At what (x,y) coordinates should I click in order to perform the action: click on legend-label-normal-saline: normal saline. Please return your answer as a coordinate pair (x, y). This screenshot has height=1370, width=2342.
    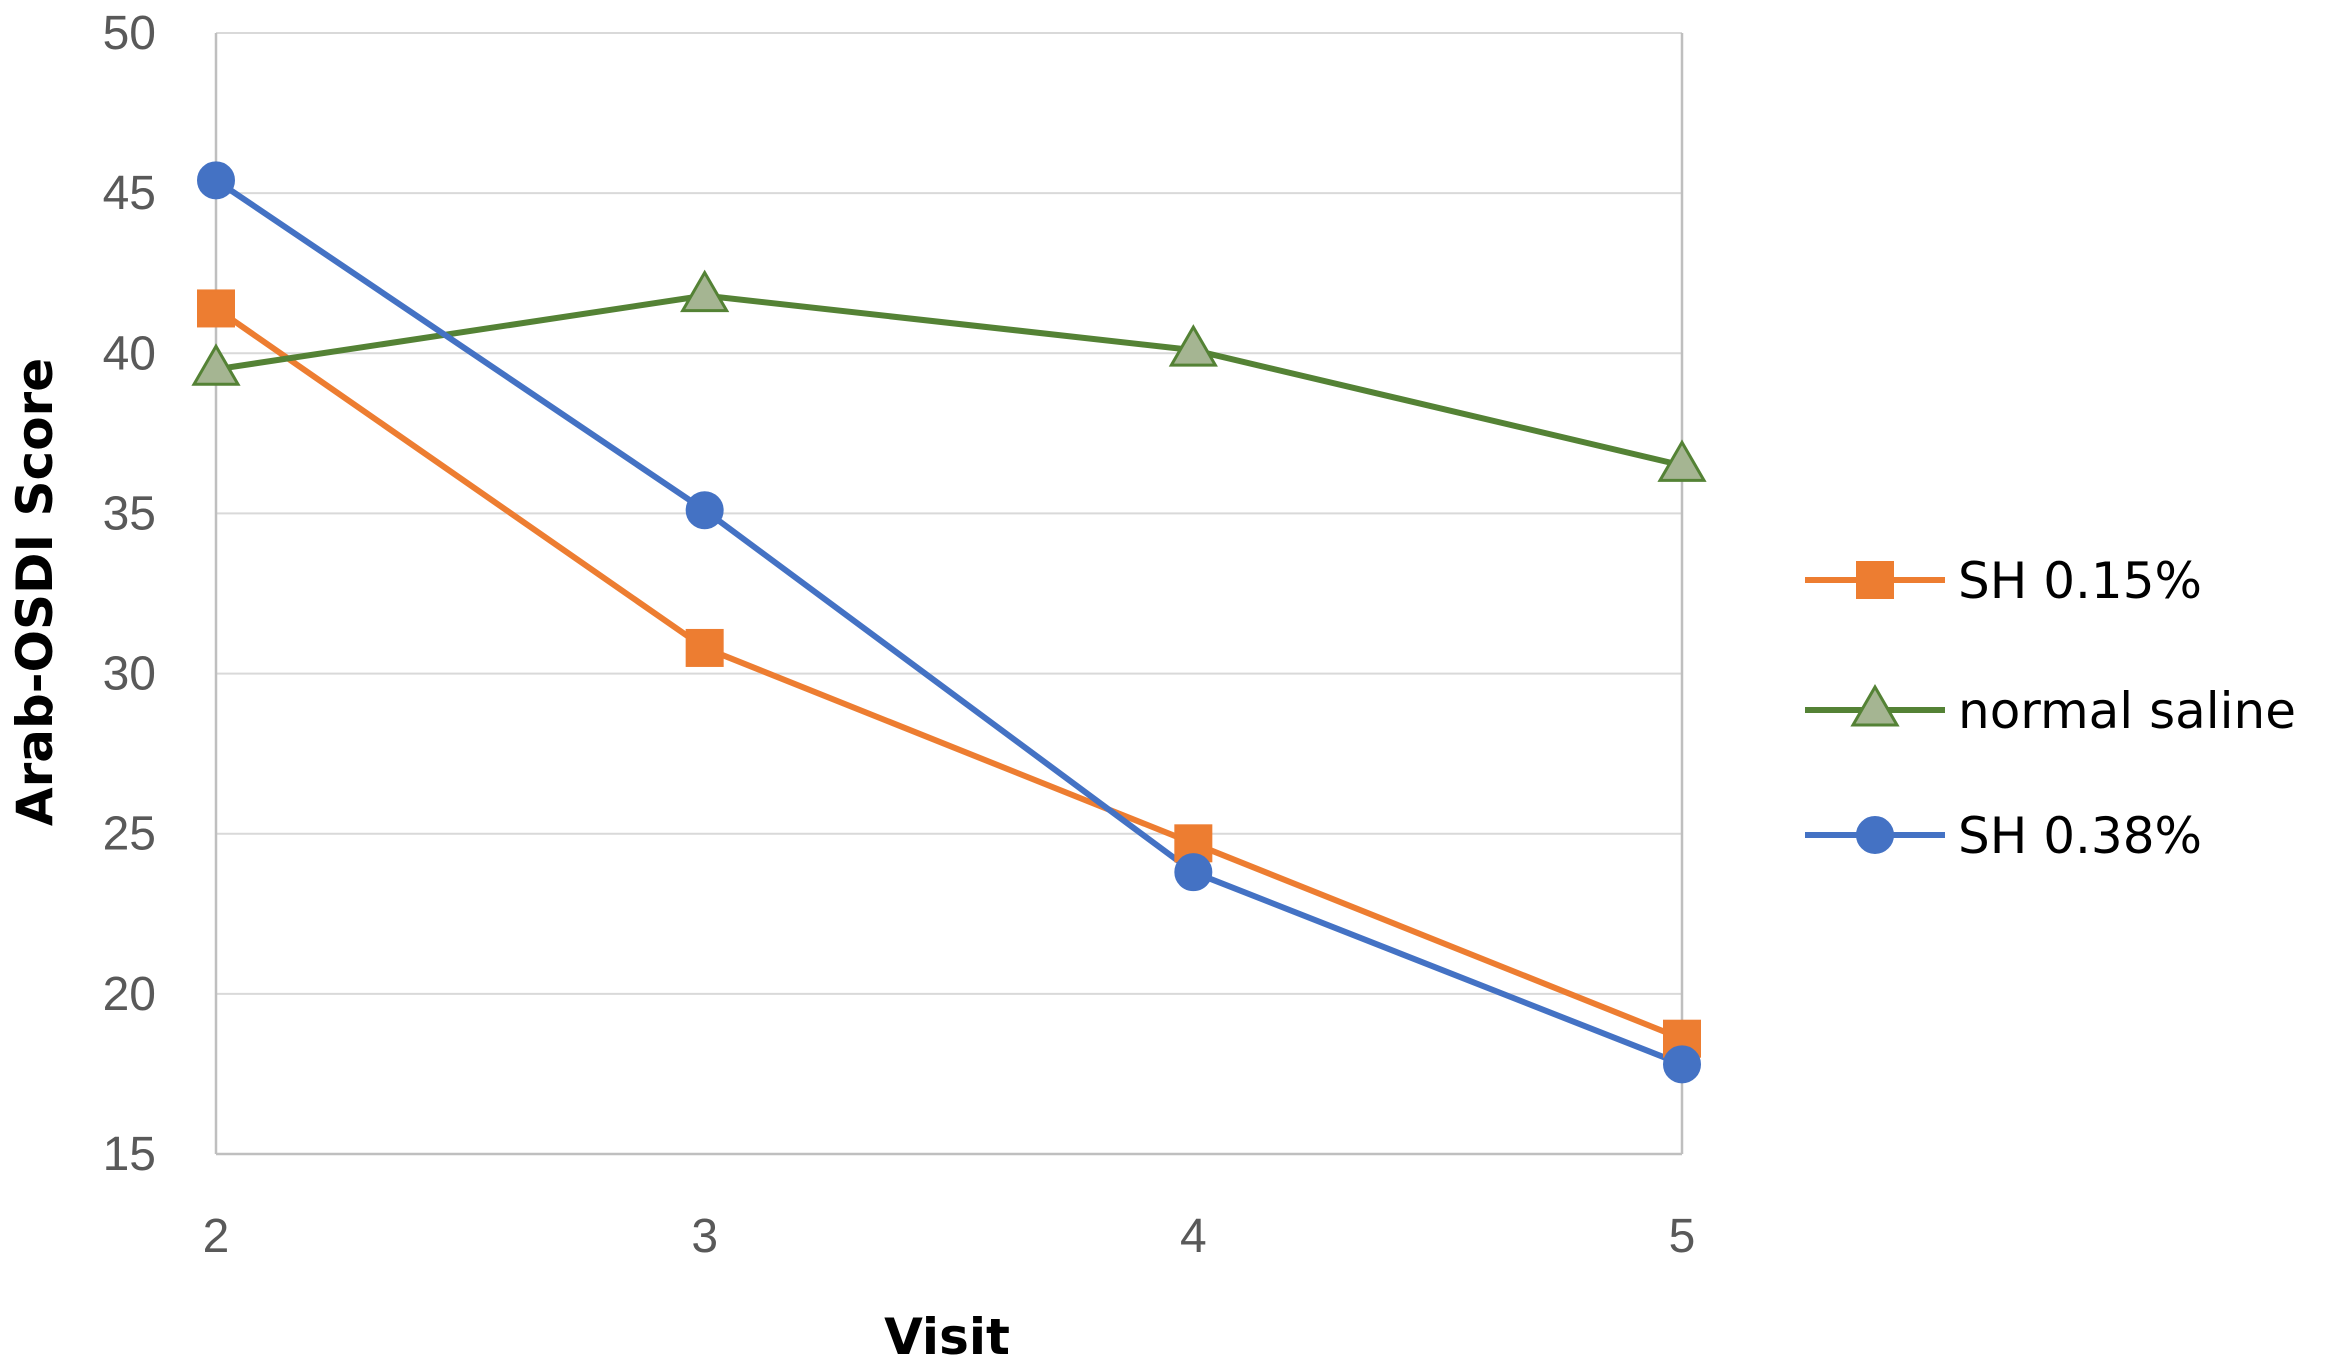
    Looking at the image, I should click on (2127, 711).